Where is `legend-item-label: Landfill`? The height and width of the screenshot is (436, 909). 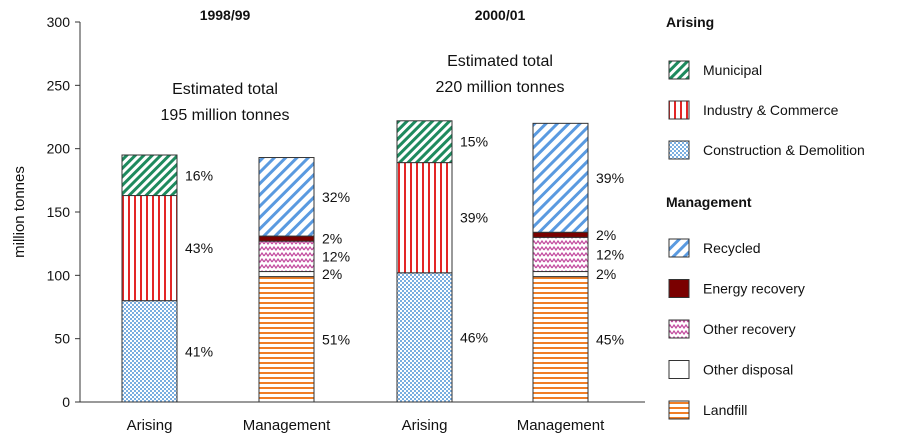
legend-item-label: Landfill is located at coordinates (725, 410).